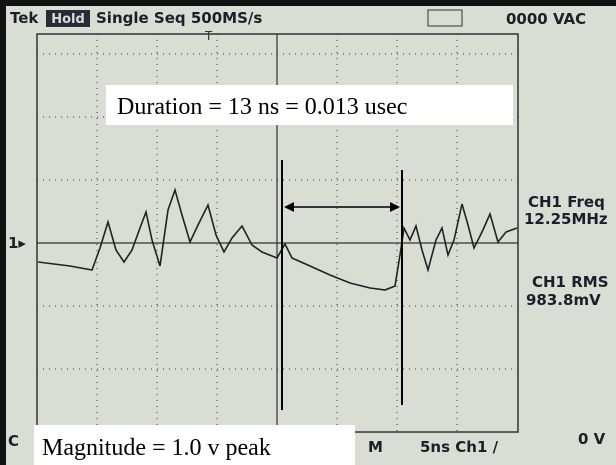  I want to click on readout-label: CH1 Freq, so click(566, 202).